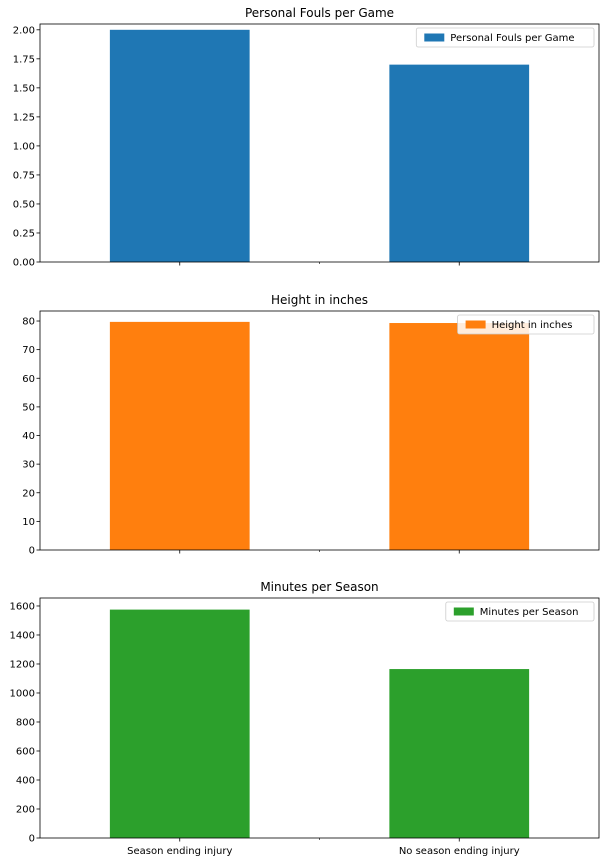 Image resolution: width=604 pixels, height=864 pixels. I want to click on y-tick-label: 1.00, so click(24, 146).